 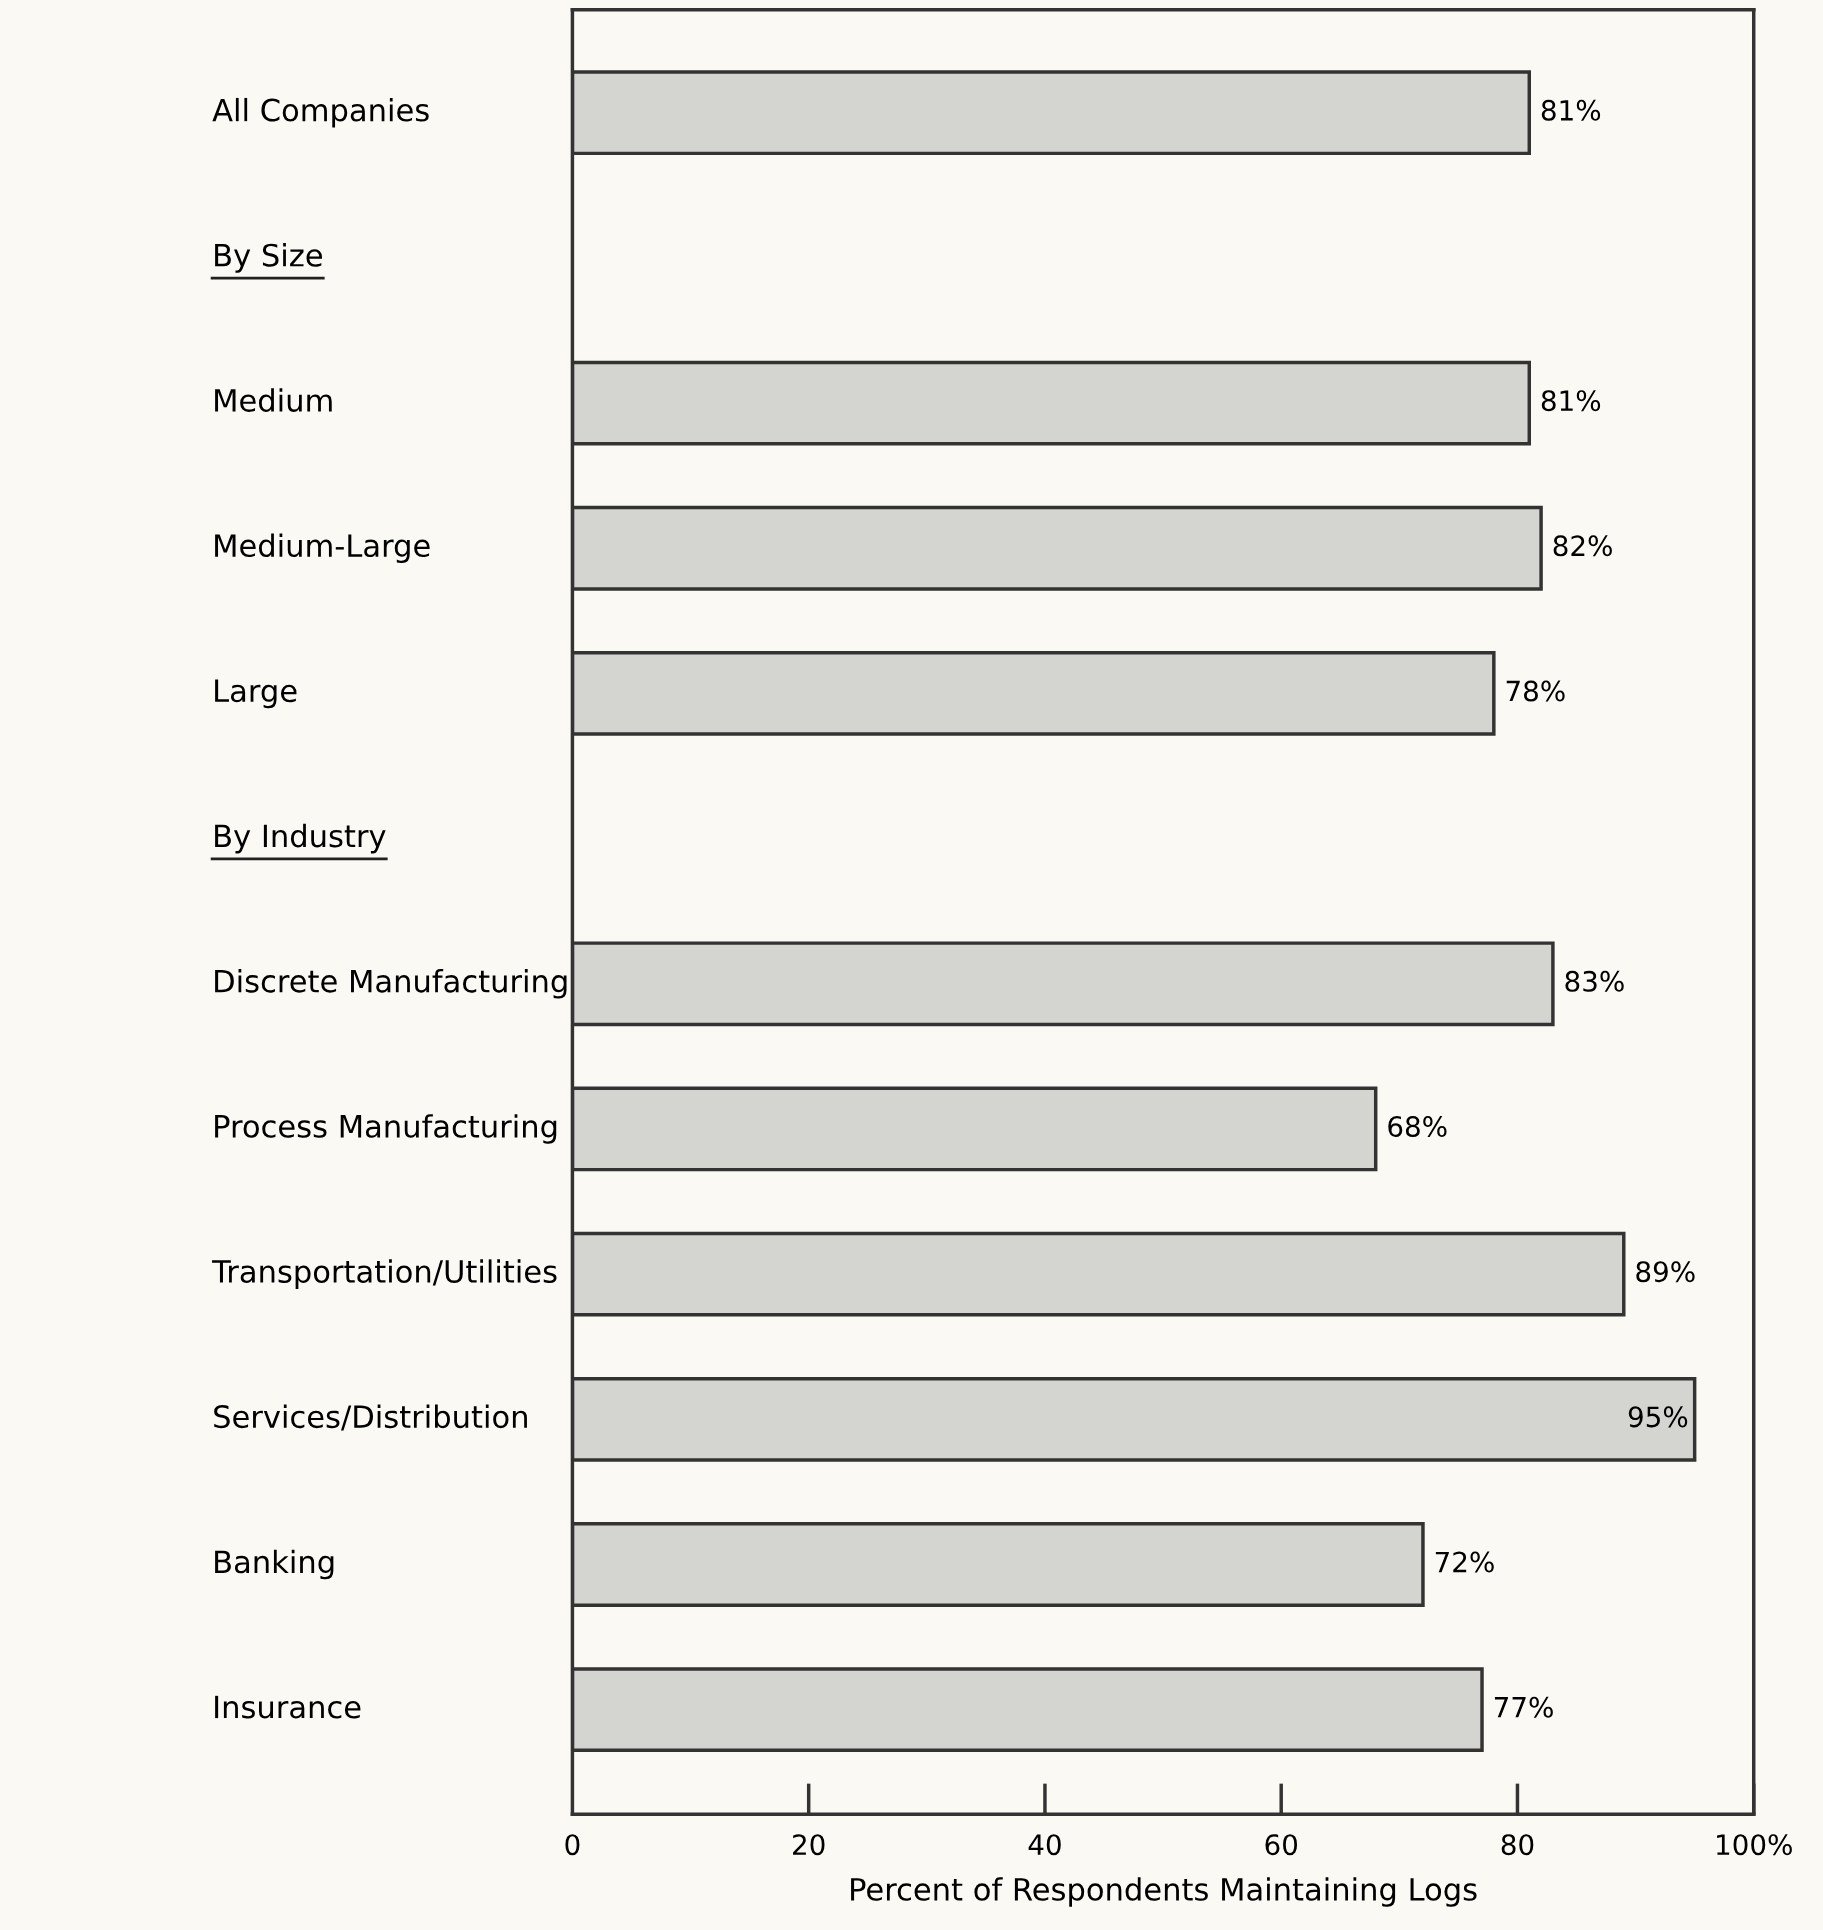 What do you see at coordinates (1464, 1562) in the screenshot?
I see `data-label: 72%` at bounding box center [1464, 1562].